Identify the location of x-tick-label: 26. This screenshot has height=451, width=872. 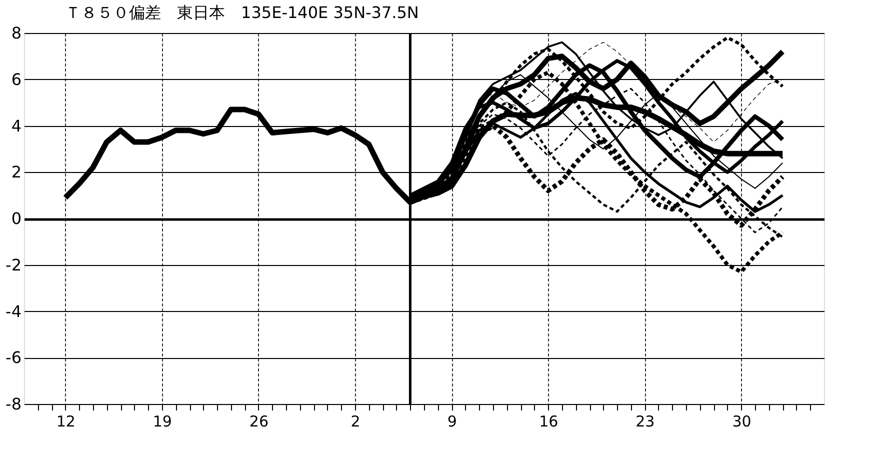
(259, 421).